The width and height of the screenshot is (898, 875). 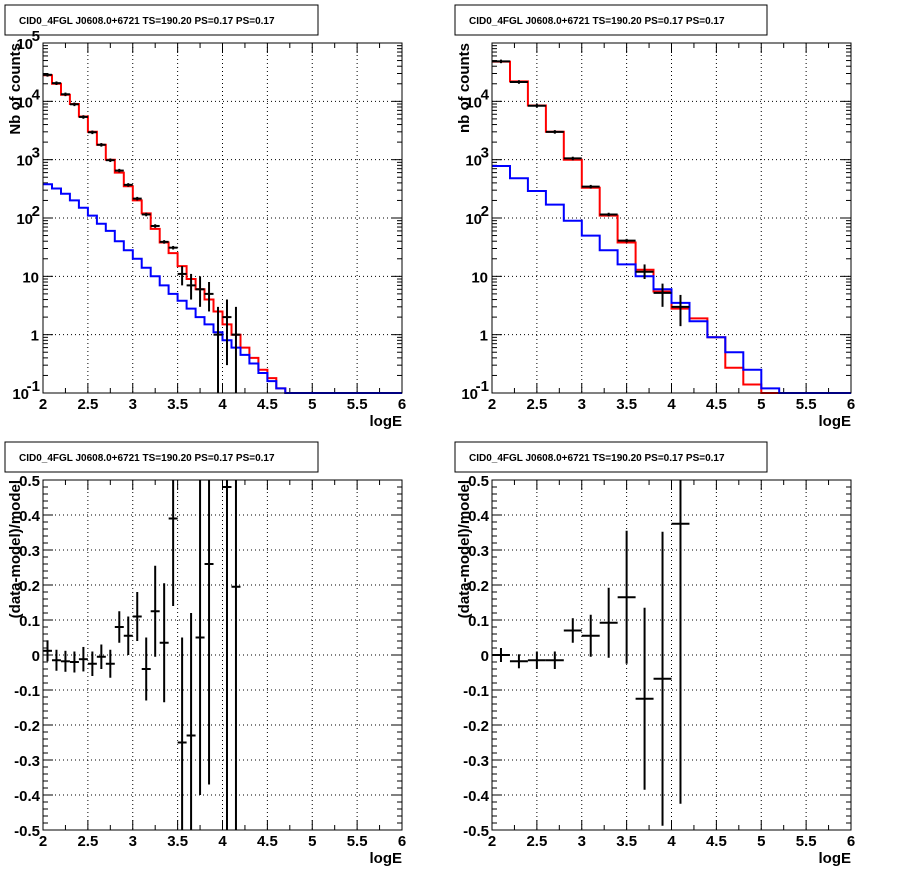 I want to click on x-tick-label: 3, so click(x=133, y=404).